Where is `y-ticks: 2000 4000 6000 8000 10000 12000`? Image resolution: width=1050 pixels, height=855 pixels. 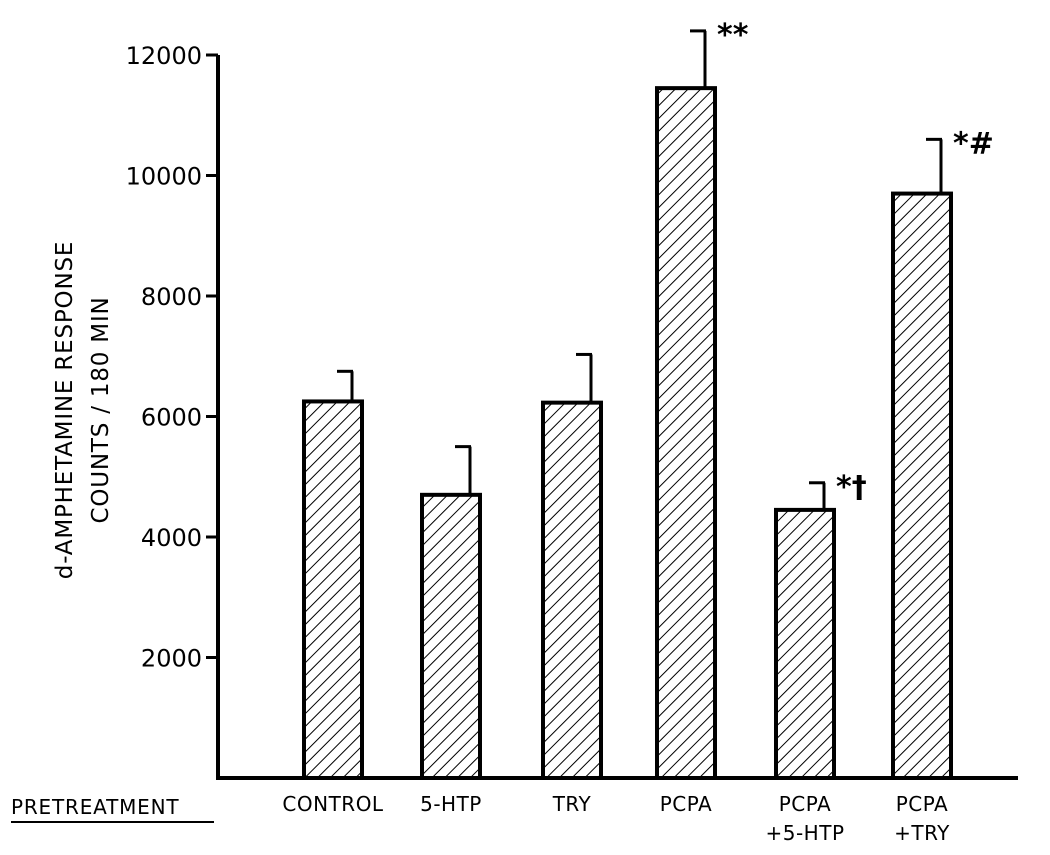
y-ticks: 2000 4000 6000 8000 10000 12000 is located at coordinates (172, 357).